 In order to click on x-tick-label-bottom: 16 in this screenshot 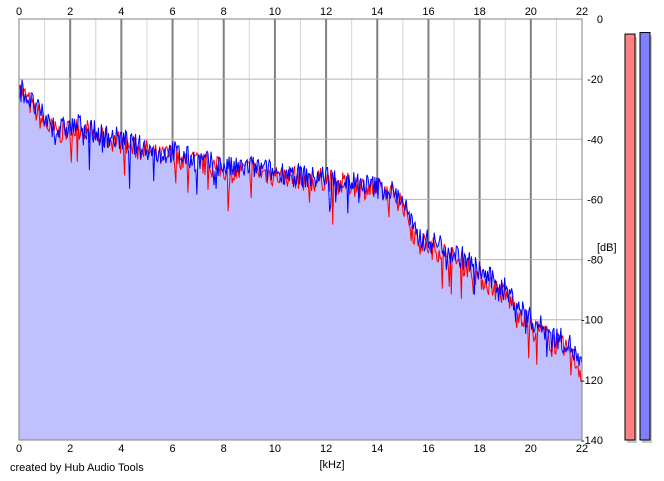, I will do `click(428, 449)`.